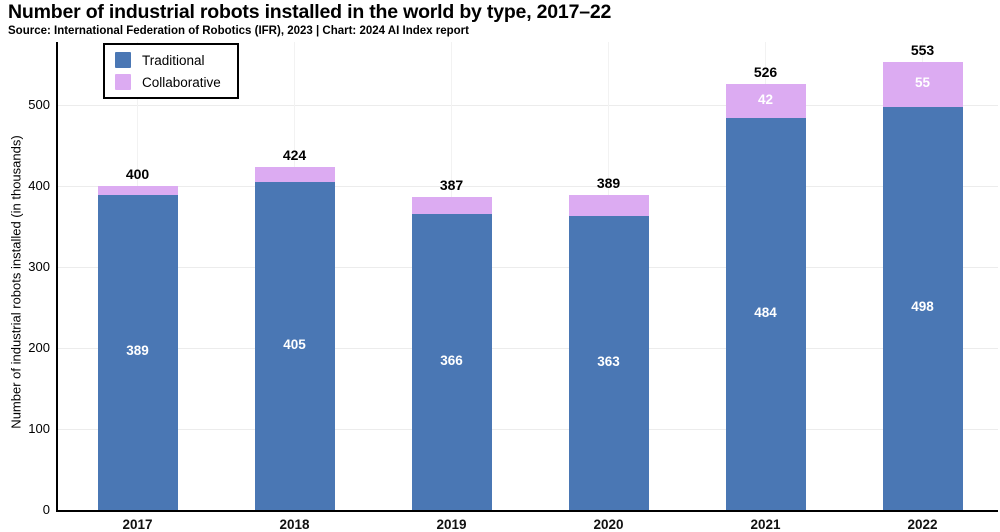 The image size is (1000, 532). What do you see at coordinates (608, 524) in the screenshot?
I see `x-axis-tick-label: 2020` at bounding box center [608, 524].